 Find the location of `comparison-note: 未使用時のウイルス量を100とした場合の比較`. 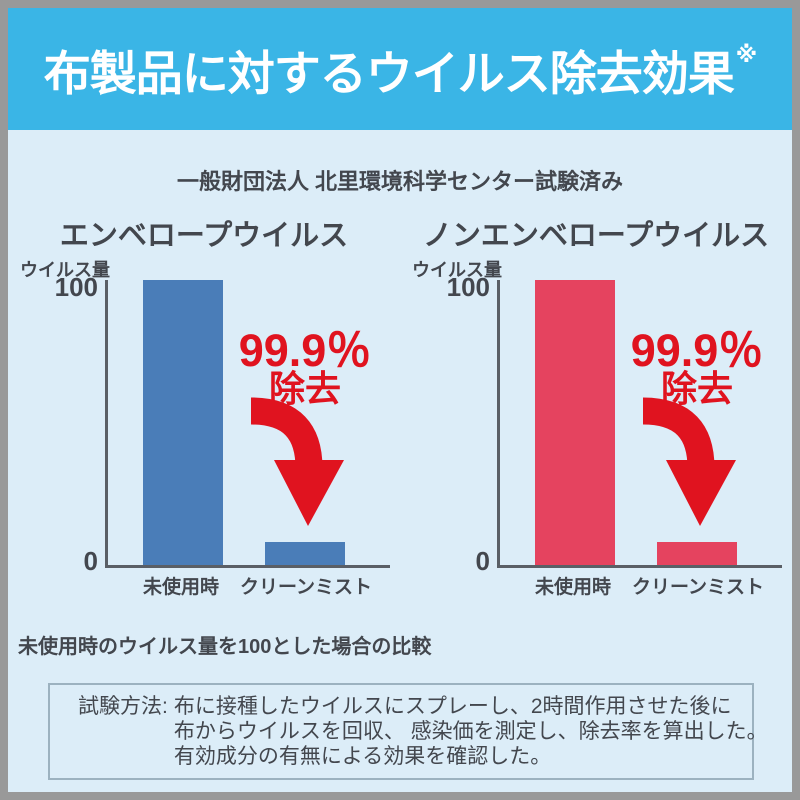

comparison-note: 未使用時のウイルス量を100とした場合の比較 is located at coordinates (225, 647).